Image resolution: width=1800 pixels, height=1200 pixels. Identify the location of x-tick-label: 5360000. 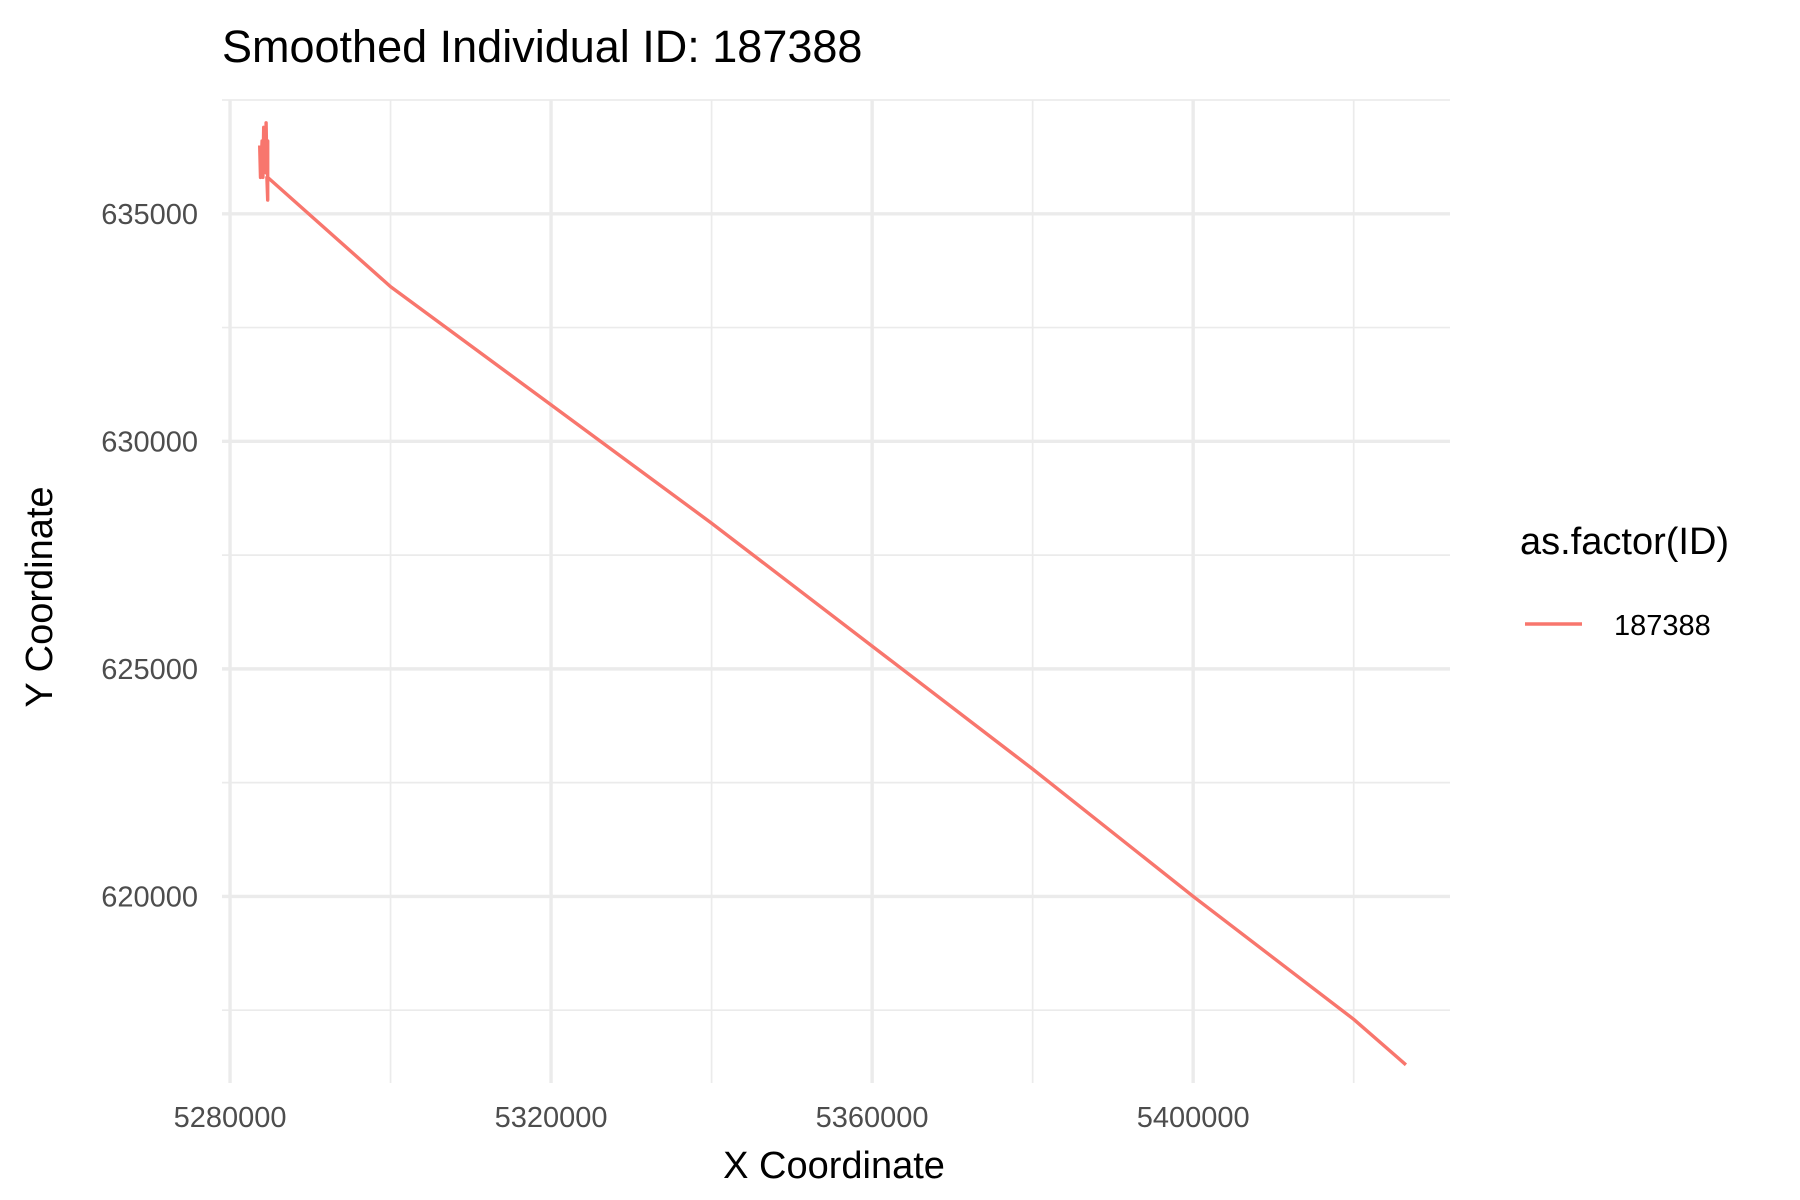
(872, 1118).